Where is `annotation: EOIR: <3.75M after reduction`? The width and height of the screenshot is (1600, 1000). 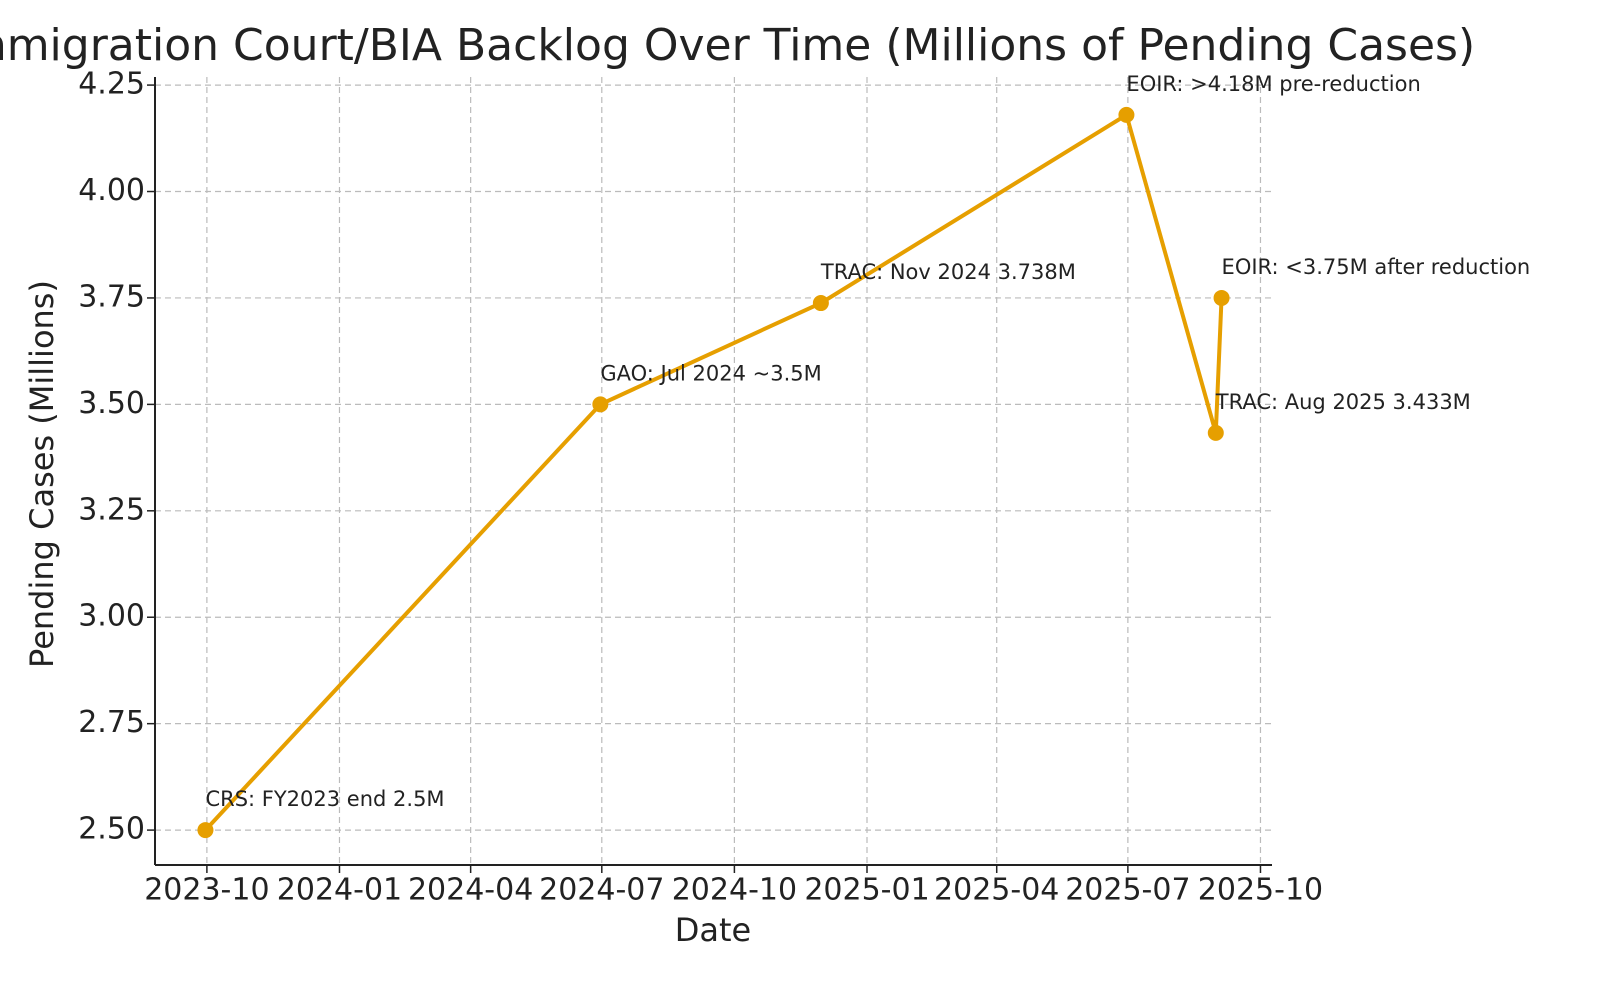 annotation: EOIR: <3.75M after reduction is located at coordinates (1376, 267).